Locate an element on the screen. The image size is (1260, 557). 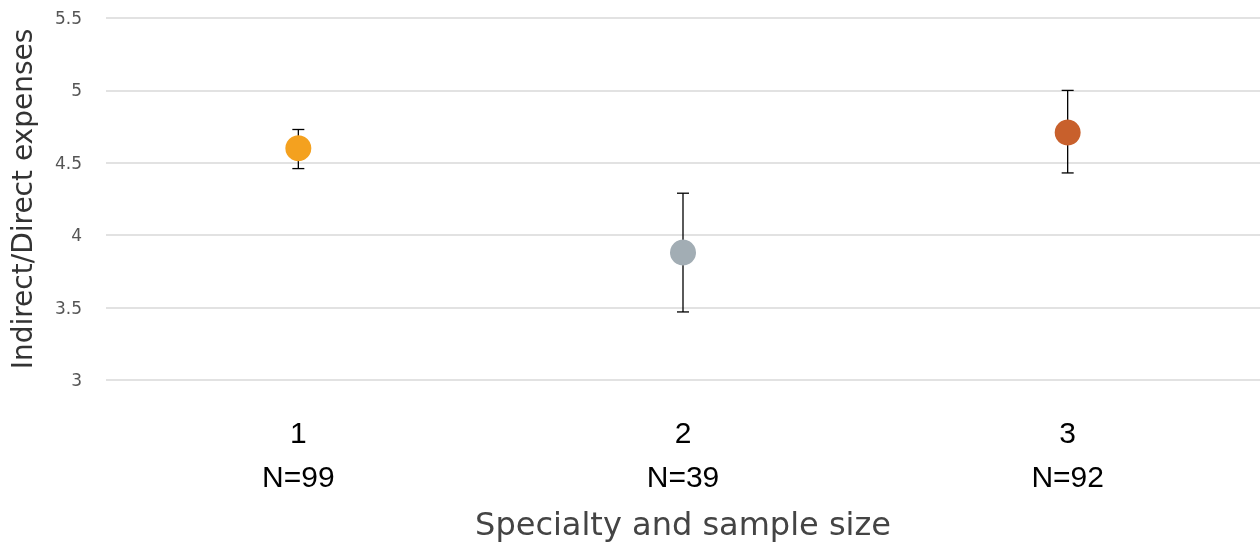
y-tick-label: 4 is located at coordinates (76, 235).